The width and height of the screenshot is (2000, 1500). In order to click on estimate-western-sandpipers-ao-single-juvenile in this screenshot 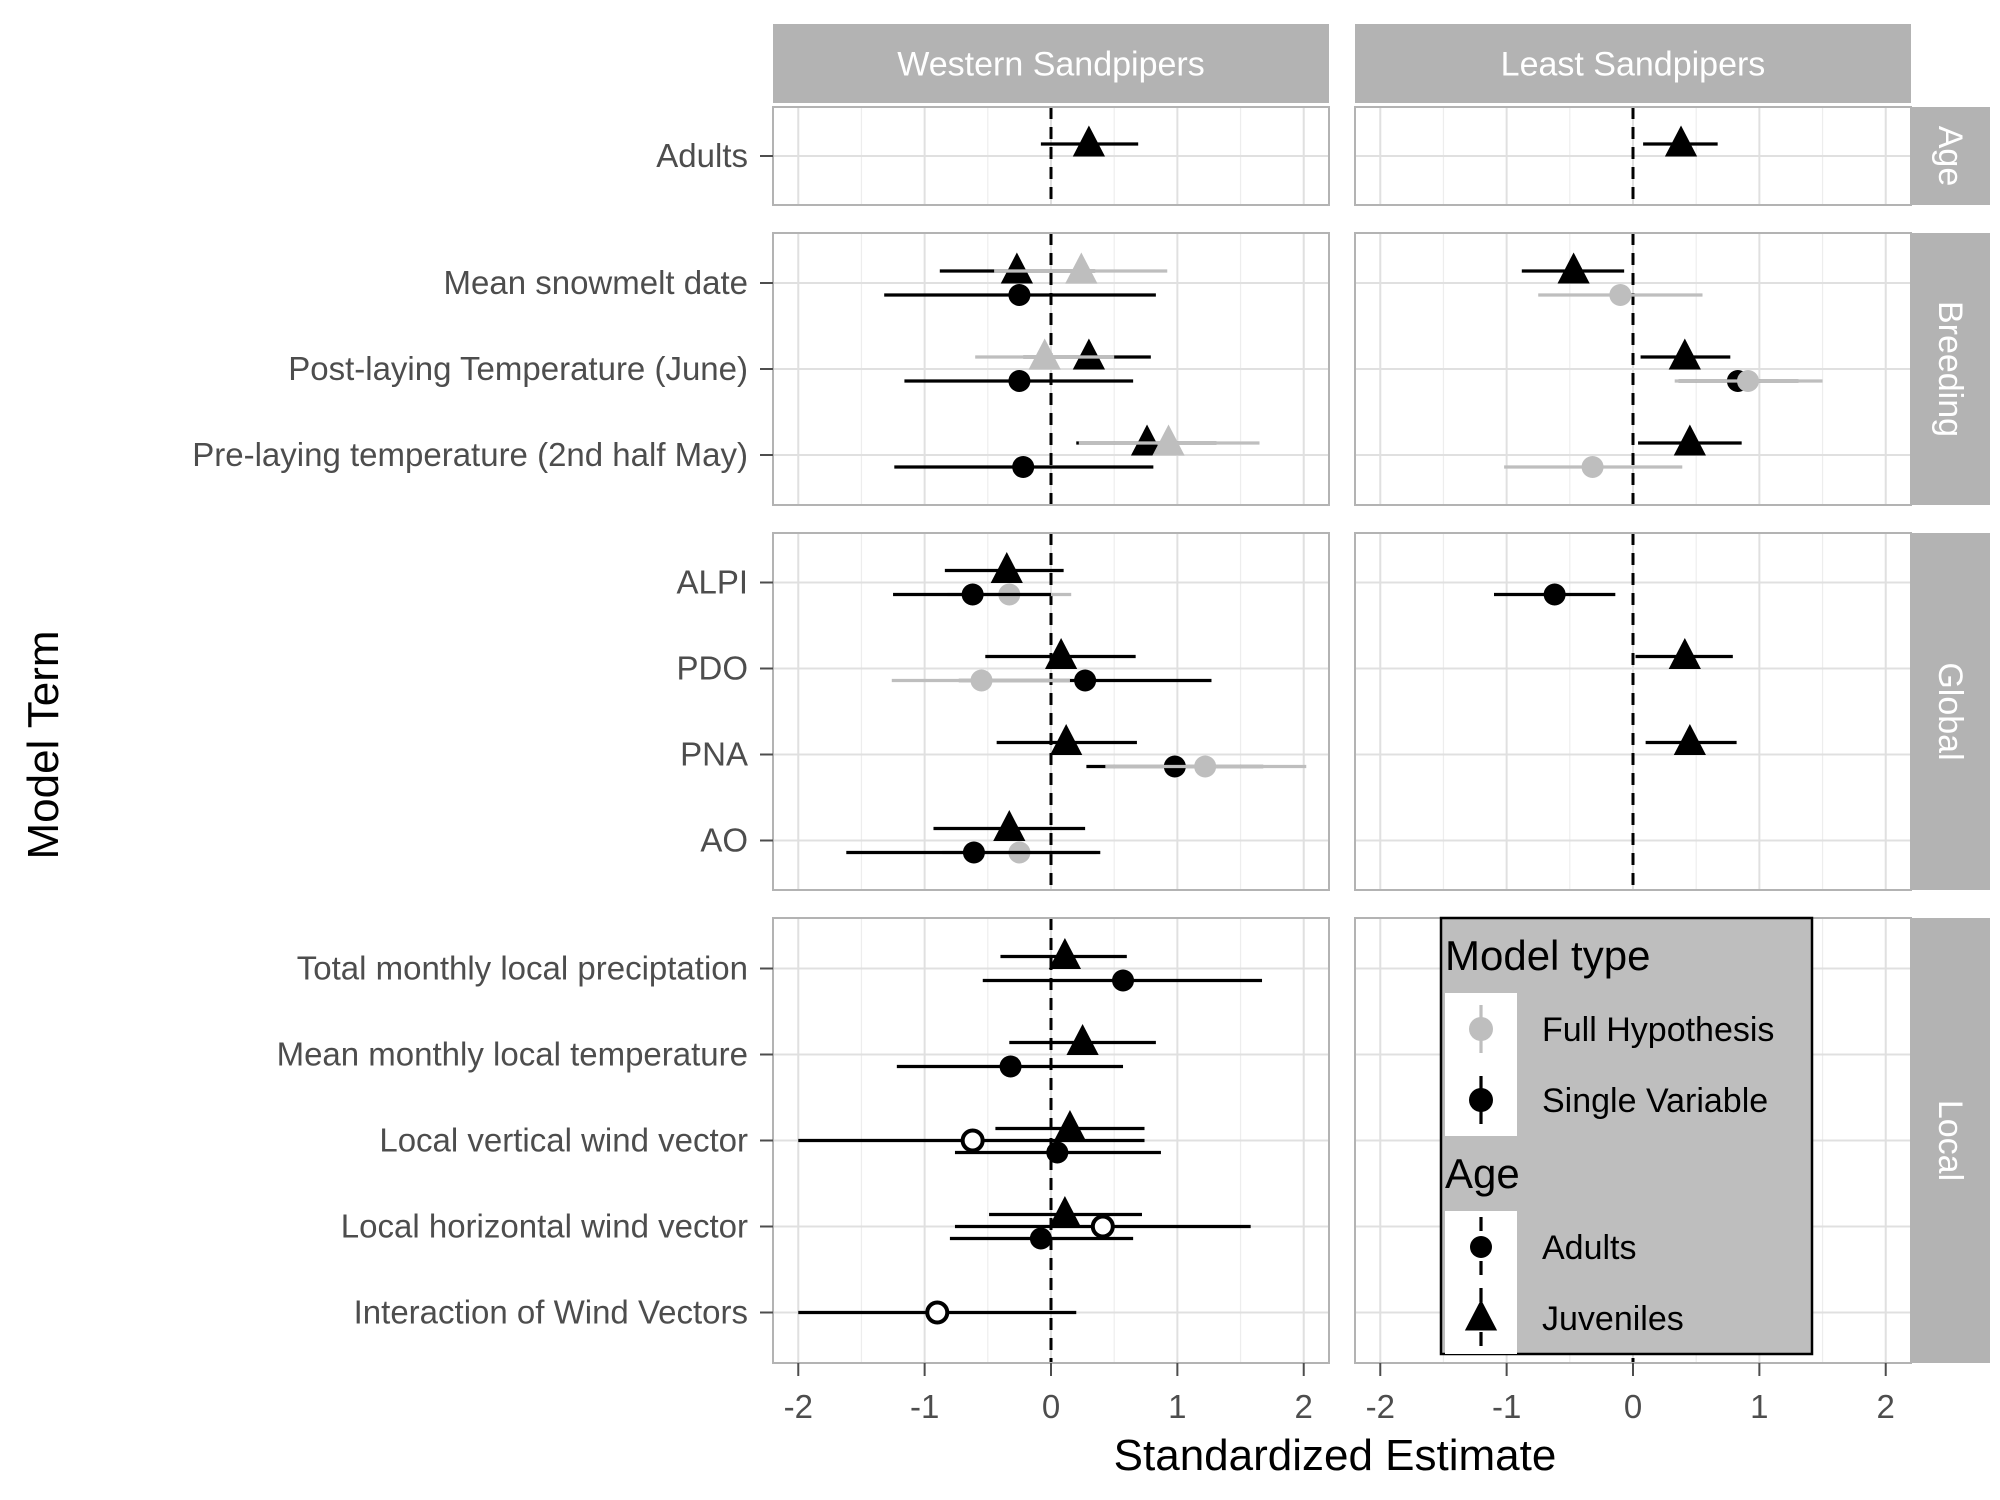, I will do `click(1009, 825)`.